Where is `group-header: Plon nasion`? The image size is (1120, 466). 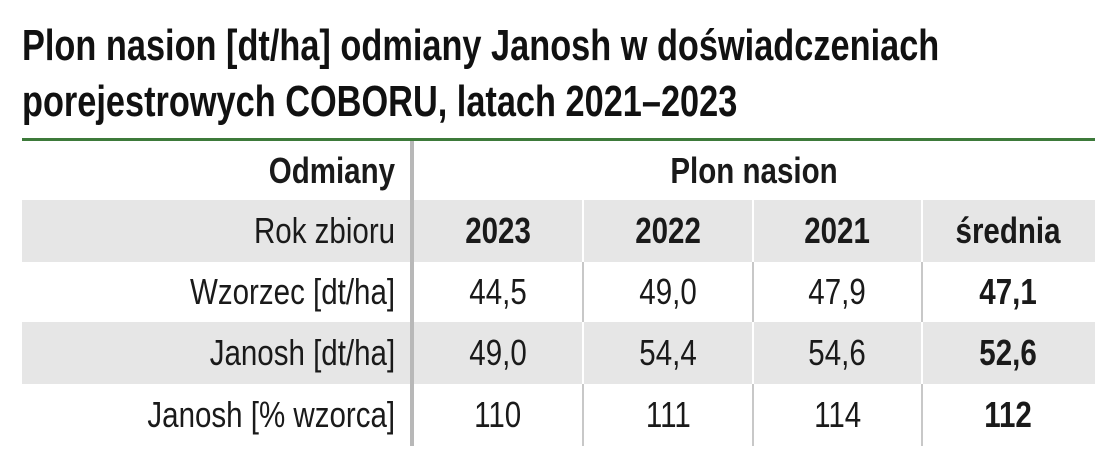 group-header: Plon nasion is located at coordinates (754, 170).